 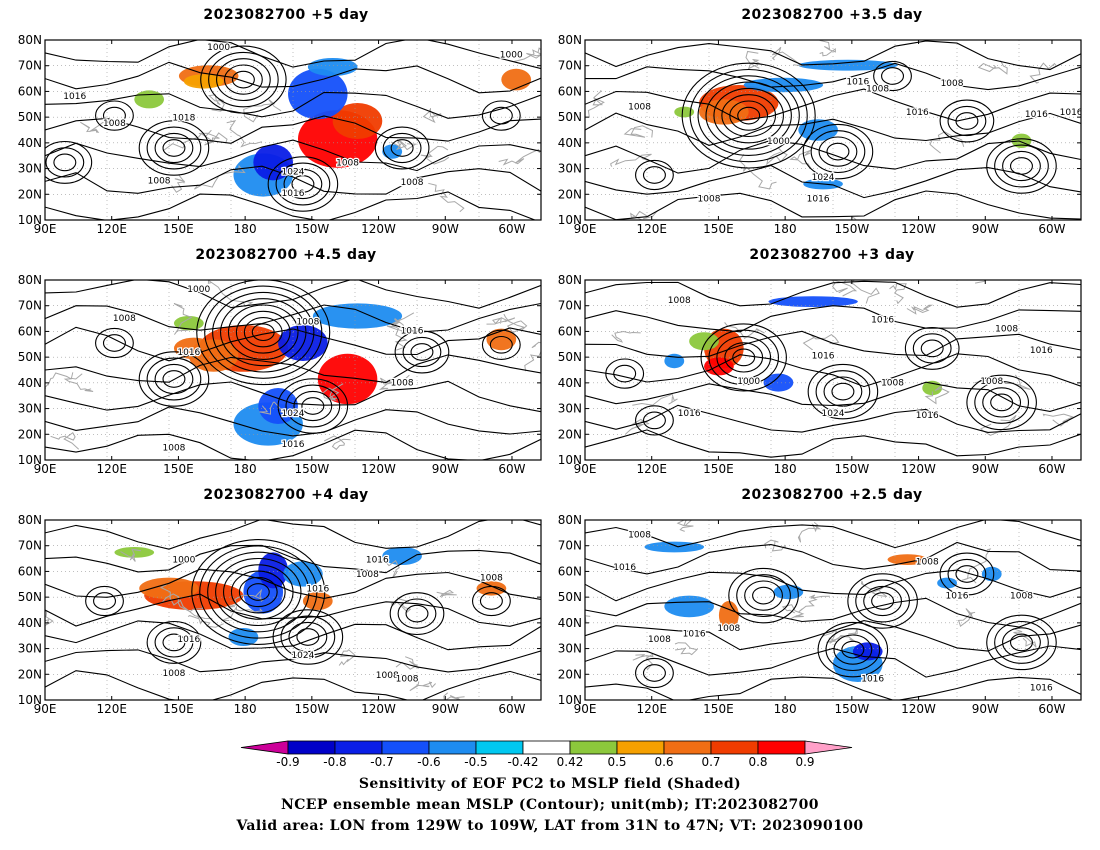 What do you see at coordinates (334, 762) in the screenshot?
I see `colorbar-label: -0.8` at bounding box center [334, 762].